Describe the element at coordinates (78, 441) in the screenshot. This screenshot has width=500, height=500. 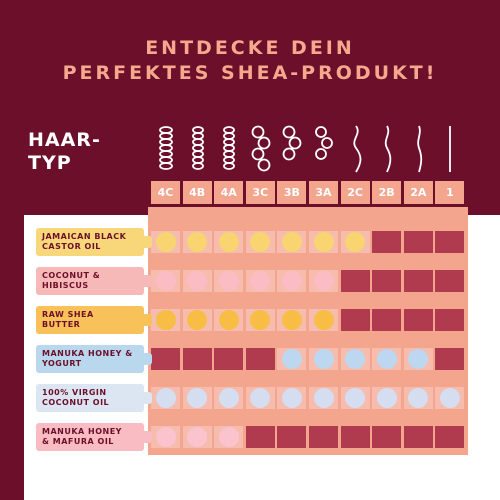
I see `product-label-line-2: & MAFURA OIL` at that location.